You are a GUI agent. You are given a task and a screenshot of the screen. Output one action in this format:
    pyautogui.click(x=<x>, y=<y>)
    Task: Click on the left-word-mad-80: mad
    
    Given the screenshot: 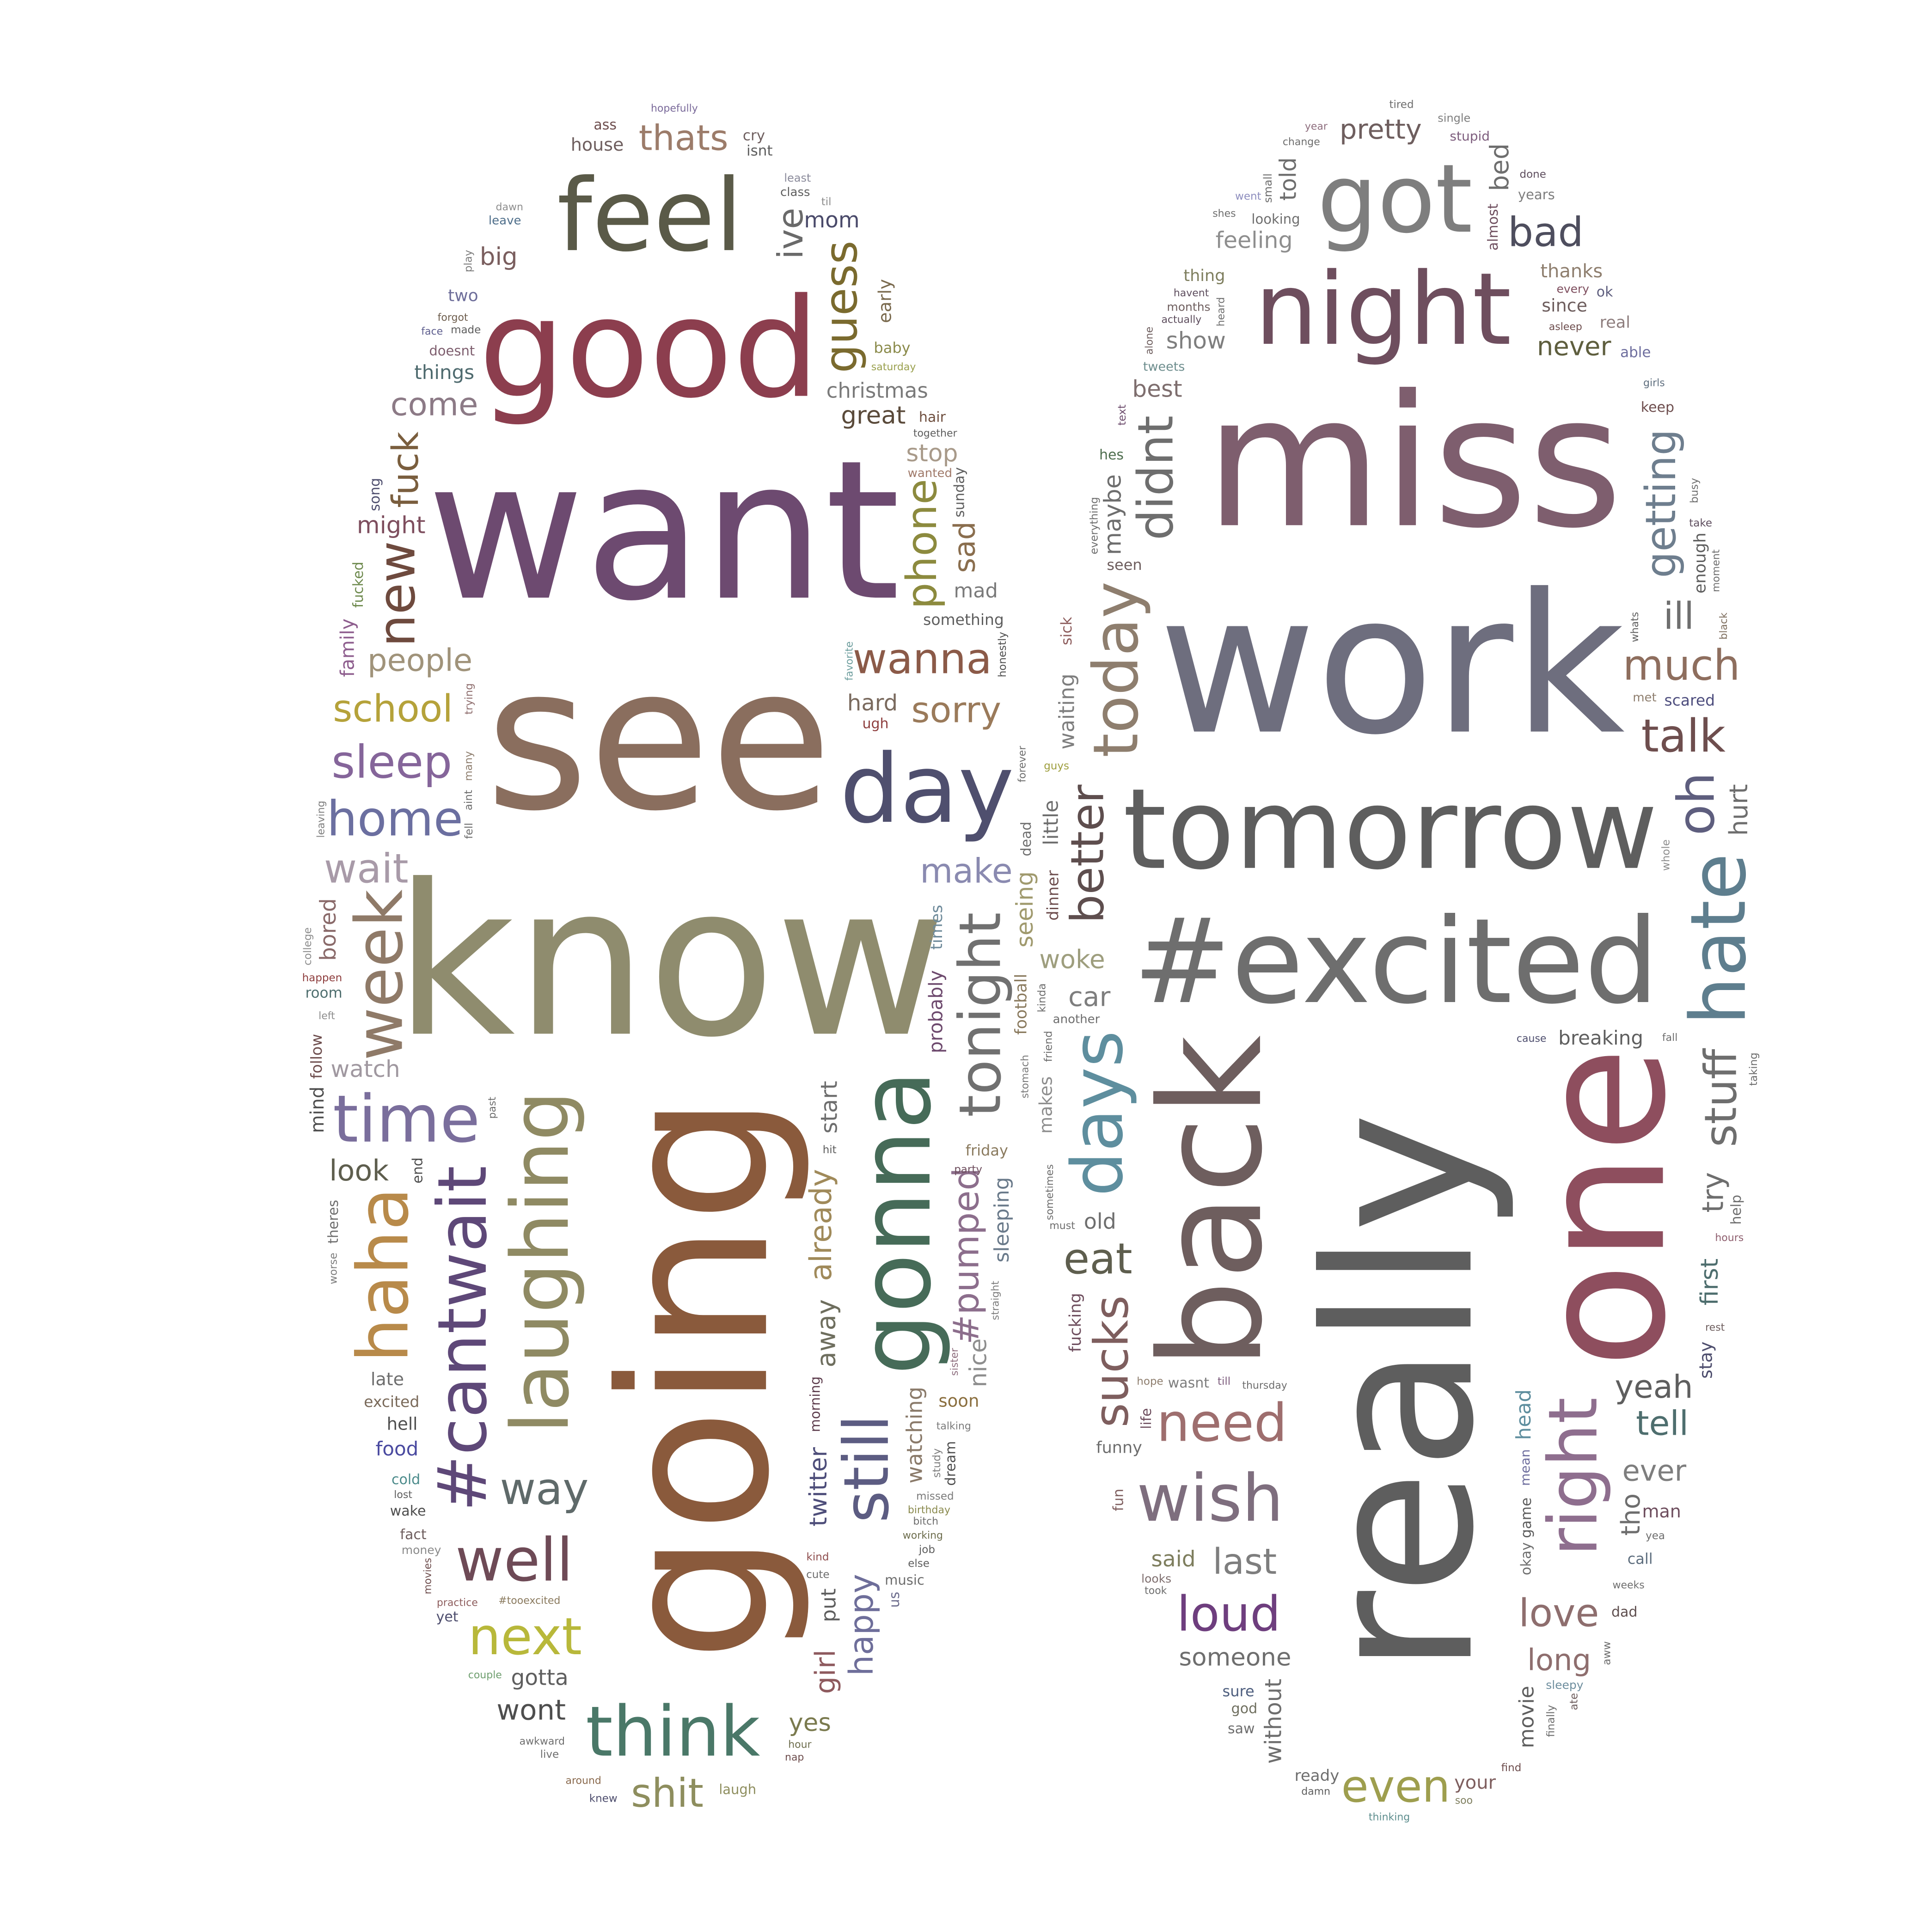 What is the action you would take?
    pyautogui.click(x=976, y=590)
    